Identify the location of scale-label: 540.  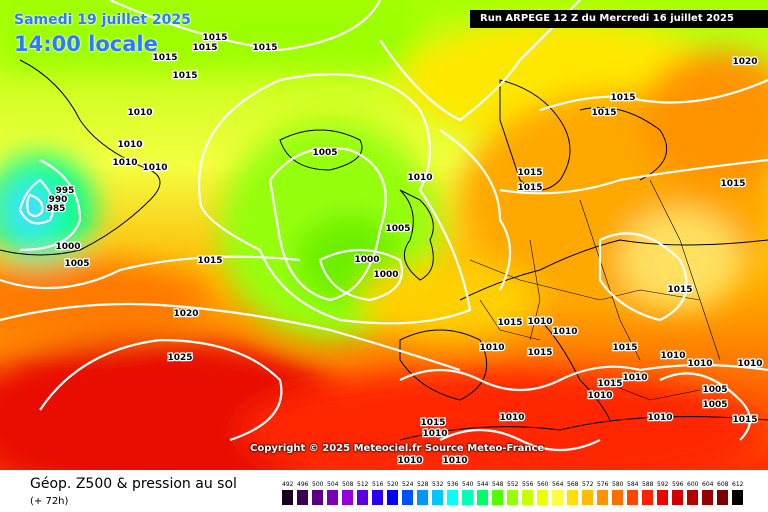
(468, 484).